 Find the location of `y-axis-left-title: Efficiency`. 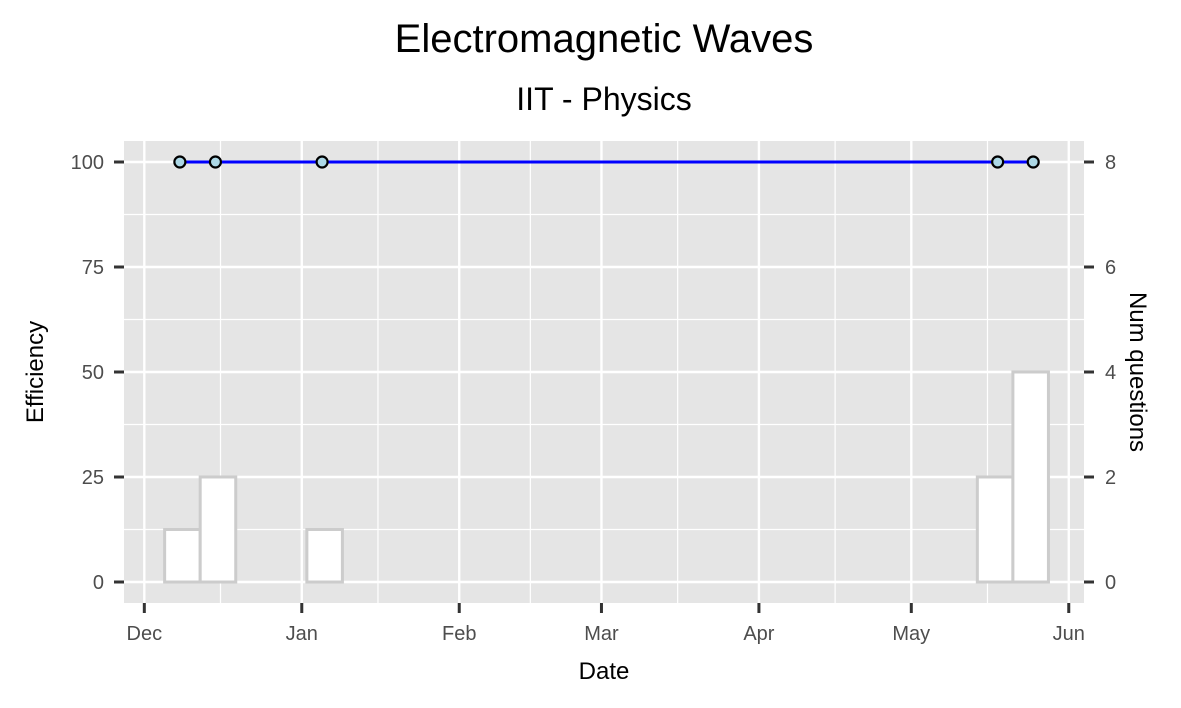

y-axis-left-title: Efficiency is located at coordinates (35, 372).